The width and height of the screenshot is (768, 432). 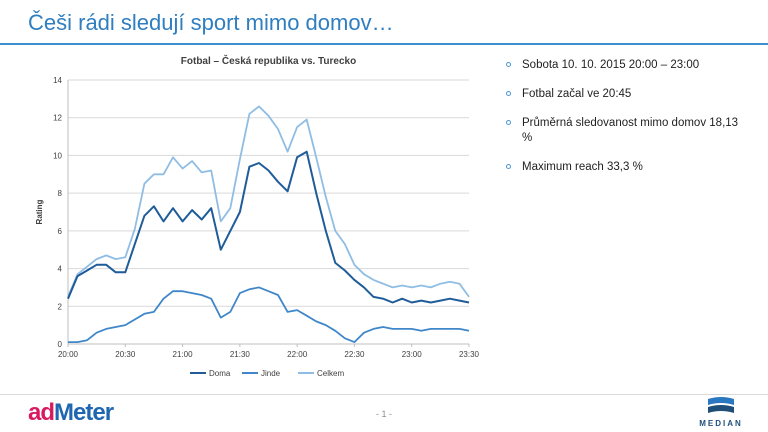 What do you see at coordinates (39, 211) in the screenshot?
I see `y-axis-label: Rating` at bounding box center [39, 211].